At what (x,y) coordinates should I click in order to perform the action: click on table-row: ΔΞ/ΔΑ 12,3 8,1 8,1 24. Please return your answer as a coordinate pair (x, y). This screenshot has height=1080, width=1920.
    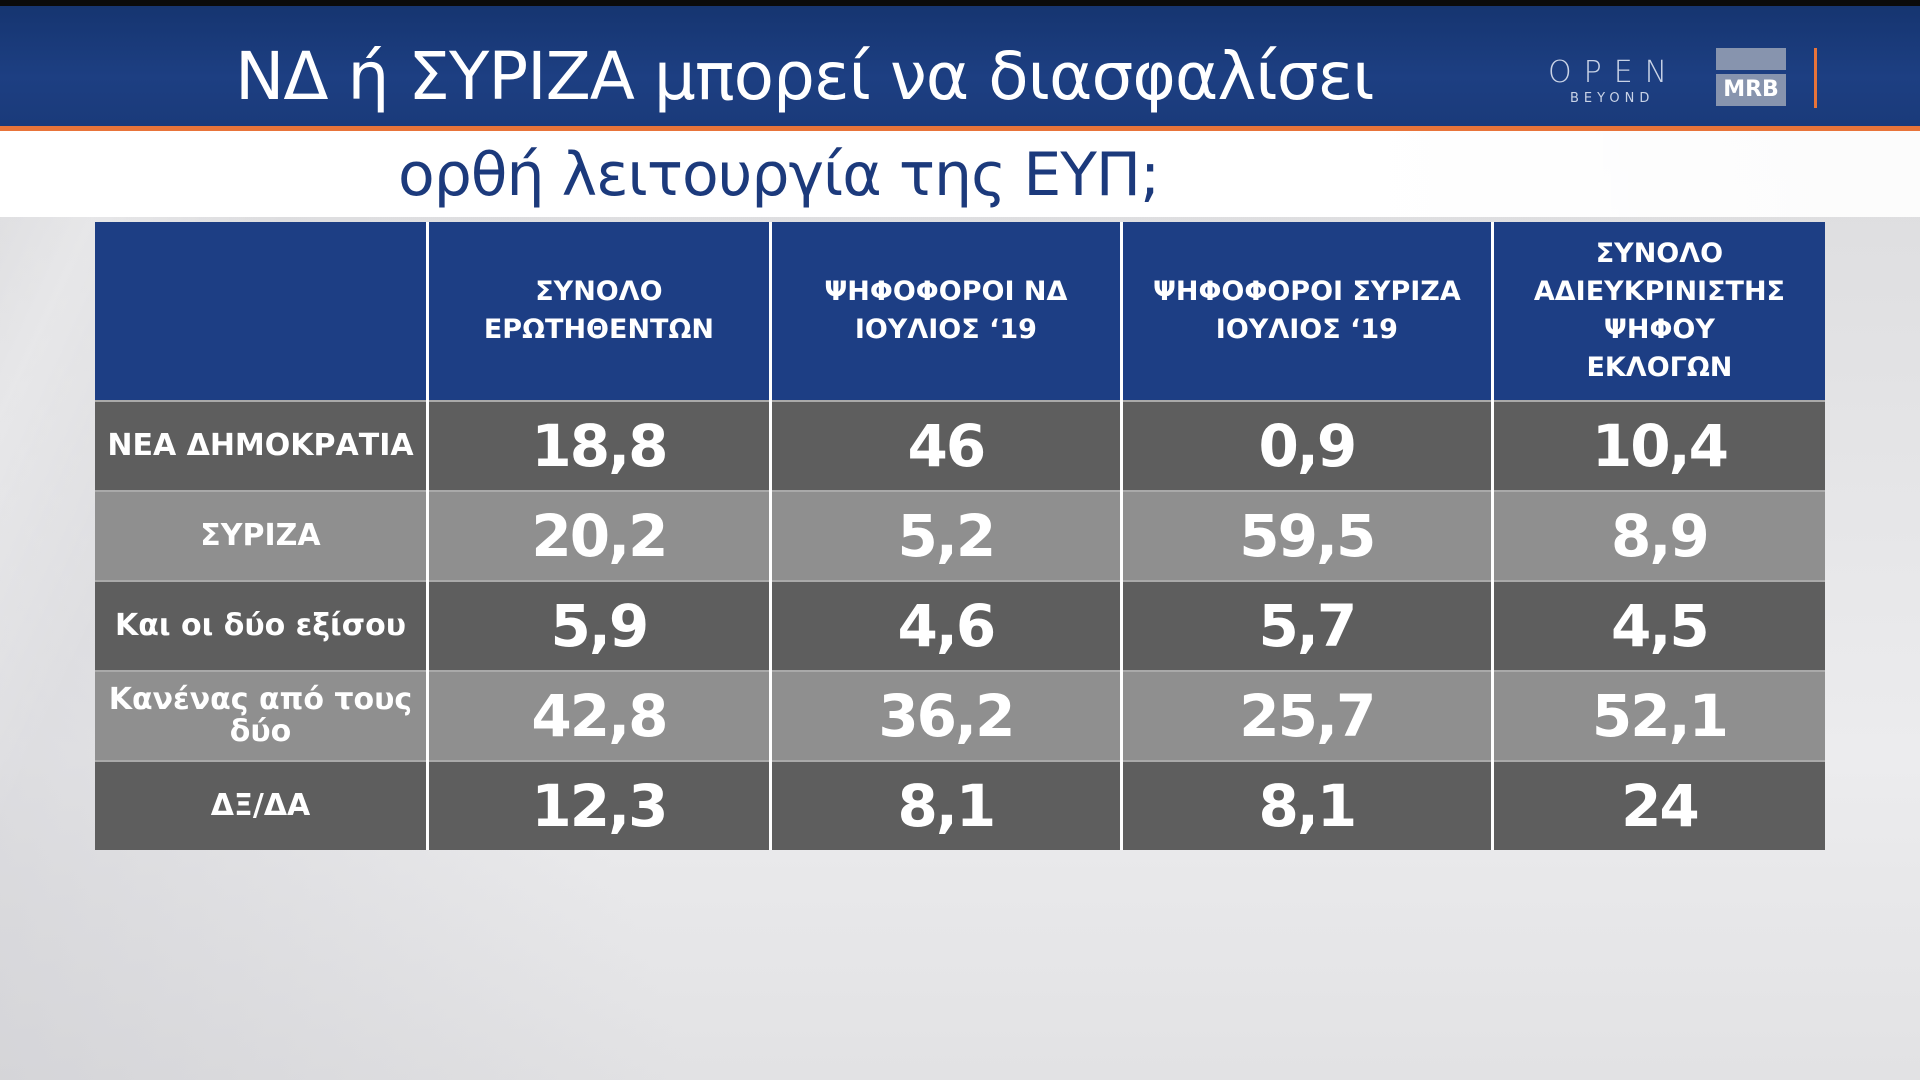
    Looking at the image, I should click on (960, 805).